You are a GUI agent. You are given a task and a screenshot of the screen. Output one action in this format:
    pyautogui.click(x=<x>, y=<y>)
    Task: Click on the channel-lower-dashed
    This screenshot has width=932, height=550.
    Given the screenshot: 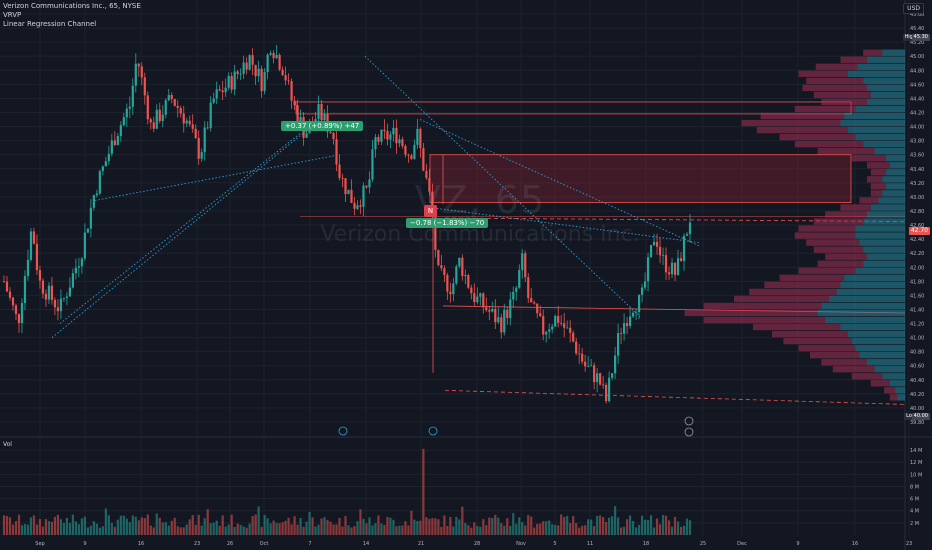 What is the action you would take?
    pyautogui.click(x=675, y=397)
    